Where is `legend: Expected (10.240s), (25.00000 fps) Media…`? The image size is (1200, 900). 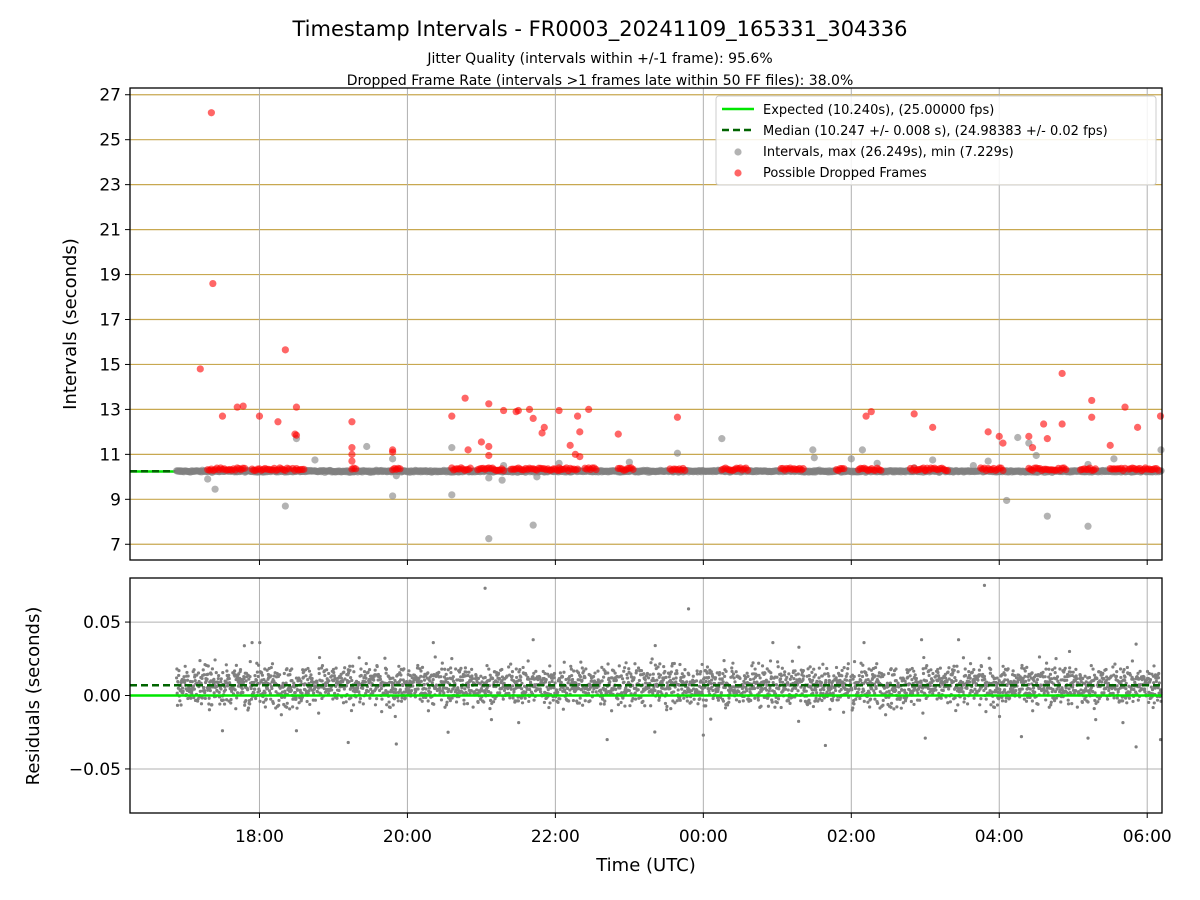 legend: Expected (10.240s), (25.00000 fps) Media… is located at coordinates (936, 140).